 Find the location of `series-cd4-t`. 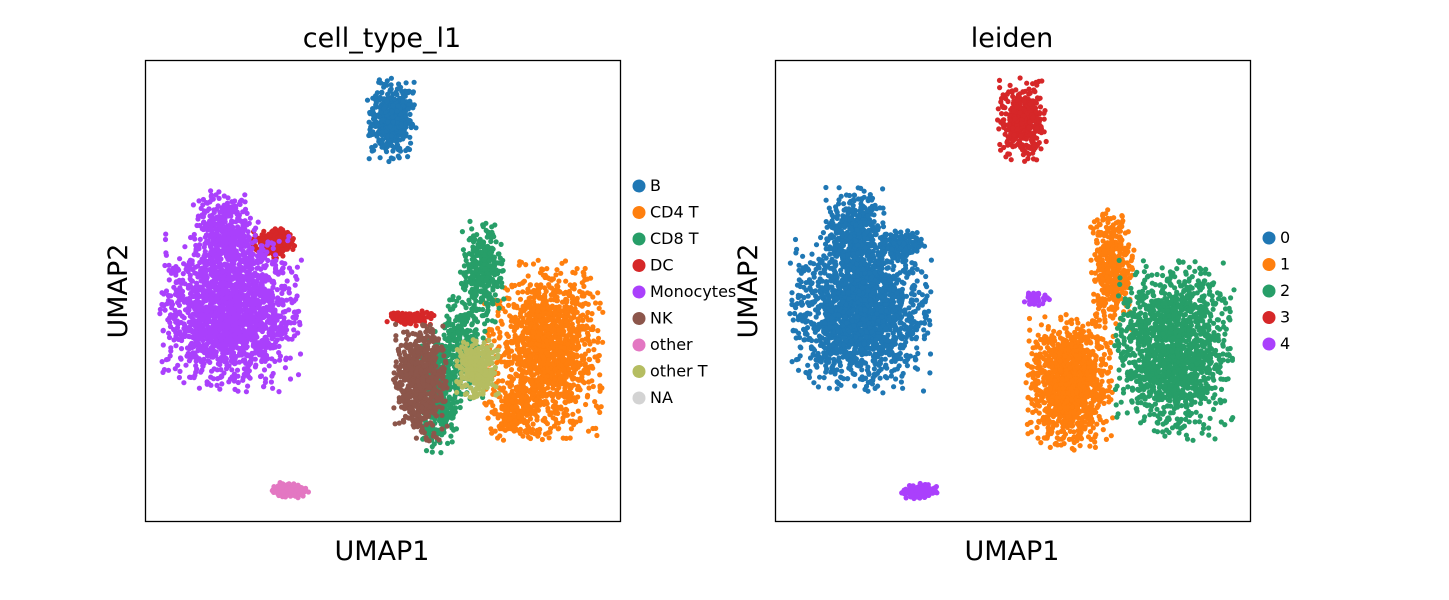

series-cd4-t is located at coordinates (543, 350).